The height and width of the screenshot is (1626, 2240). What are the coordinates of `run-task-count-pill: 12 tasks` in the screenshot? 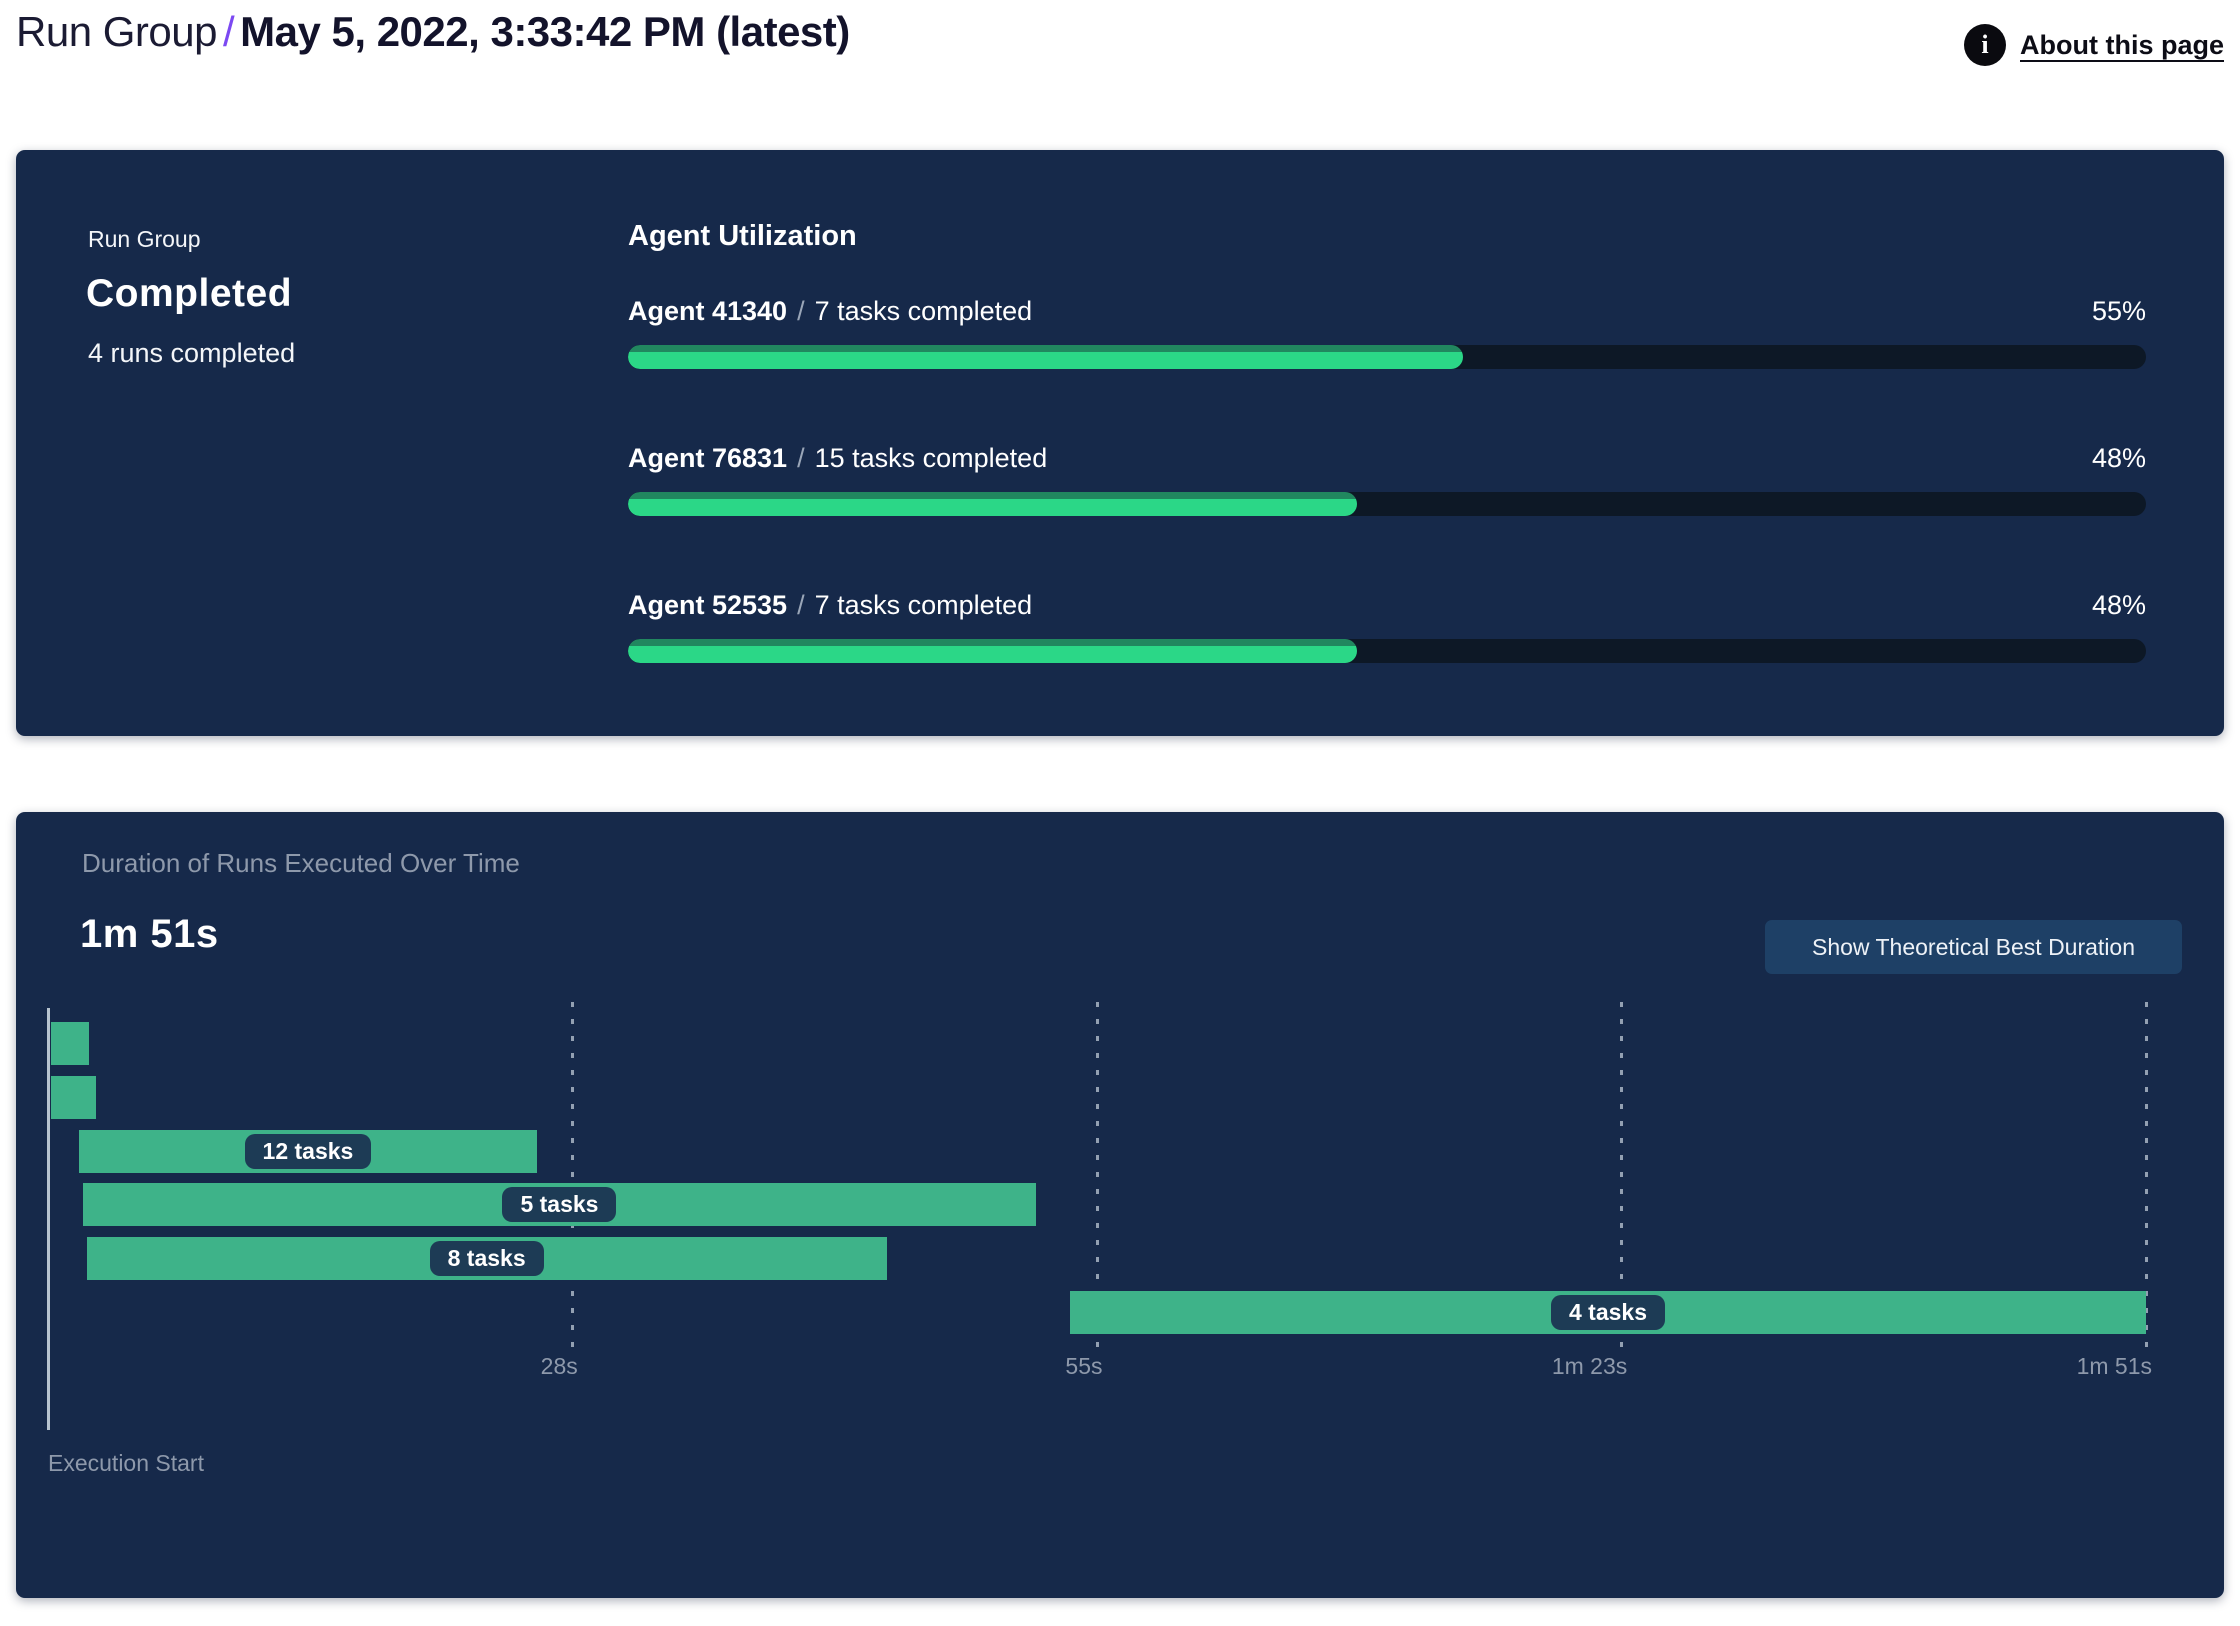 It's located at (308, 1151).